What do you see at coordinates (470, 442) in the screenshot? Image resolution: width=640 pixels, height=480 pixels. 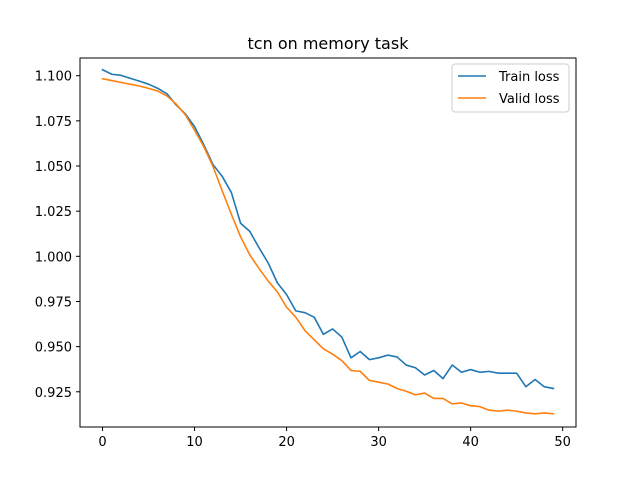 I see `x-tick-label: 40` at bounding box center [470, 442].